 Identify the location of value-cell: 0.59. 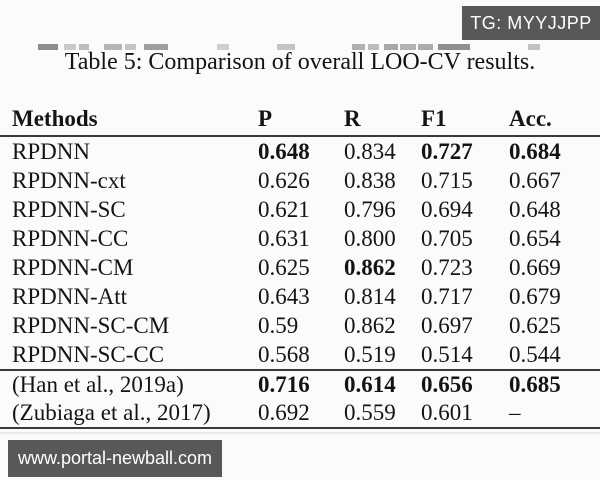
(278, 325).